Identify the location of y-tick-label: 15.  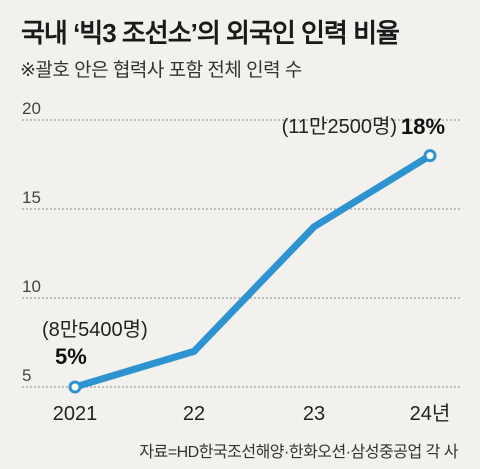
(31, 197).